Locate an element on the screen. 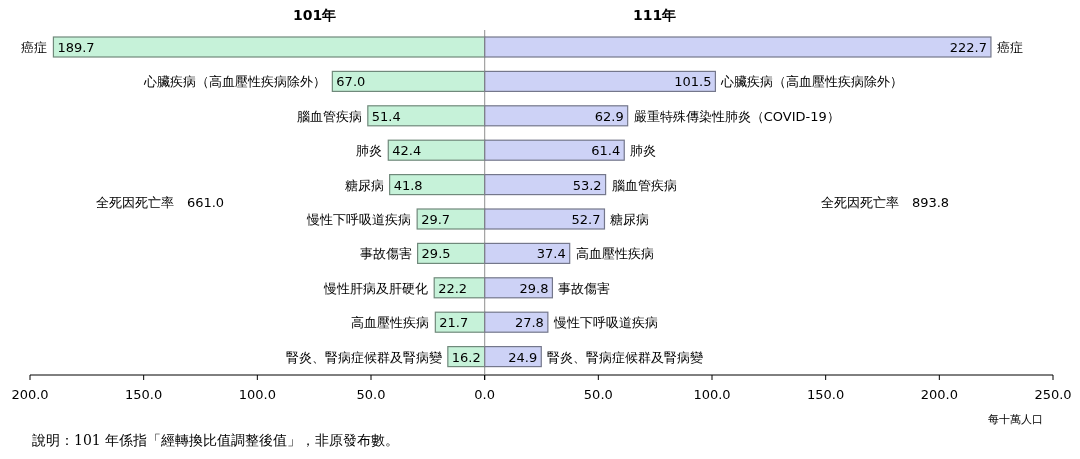 The width and height of the screenshot is (1080, 459). data-label: 67.0 is located at coordinates (351, 82).